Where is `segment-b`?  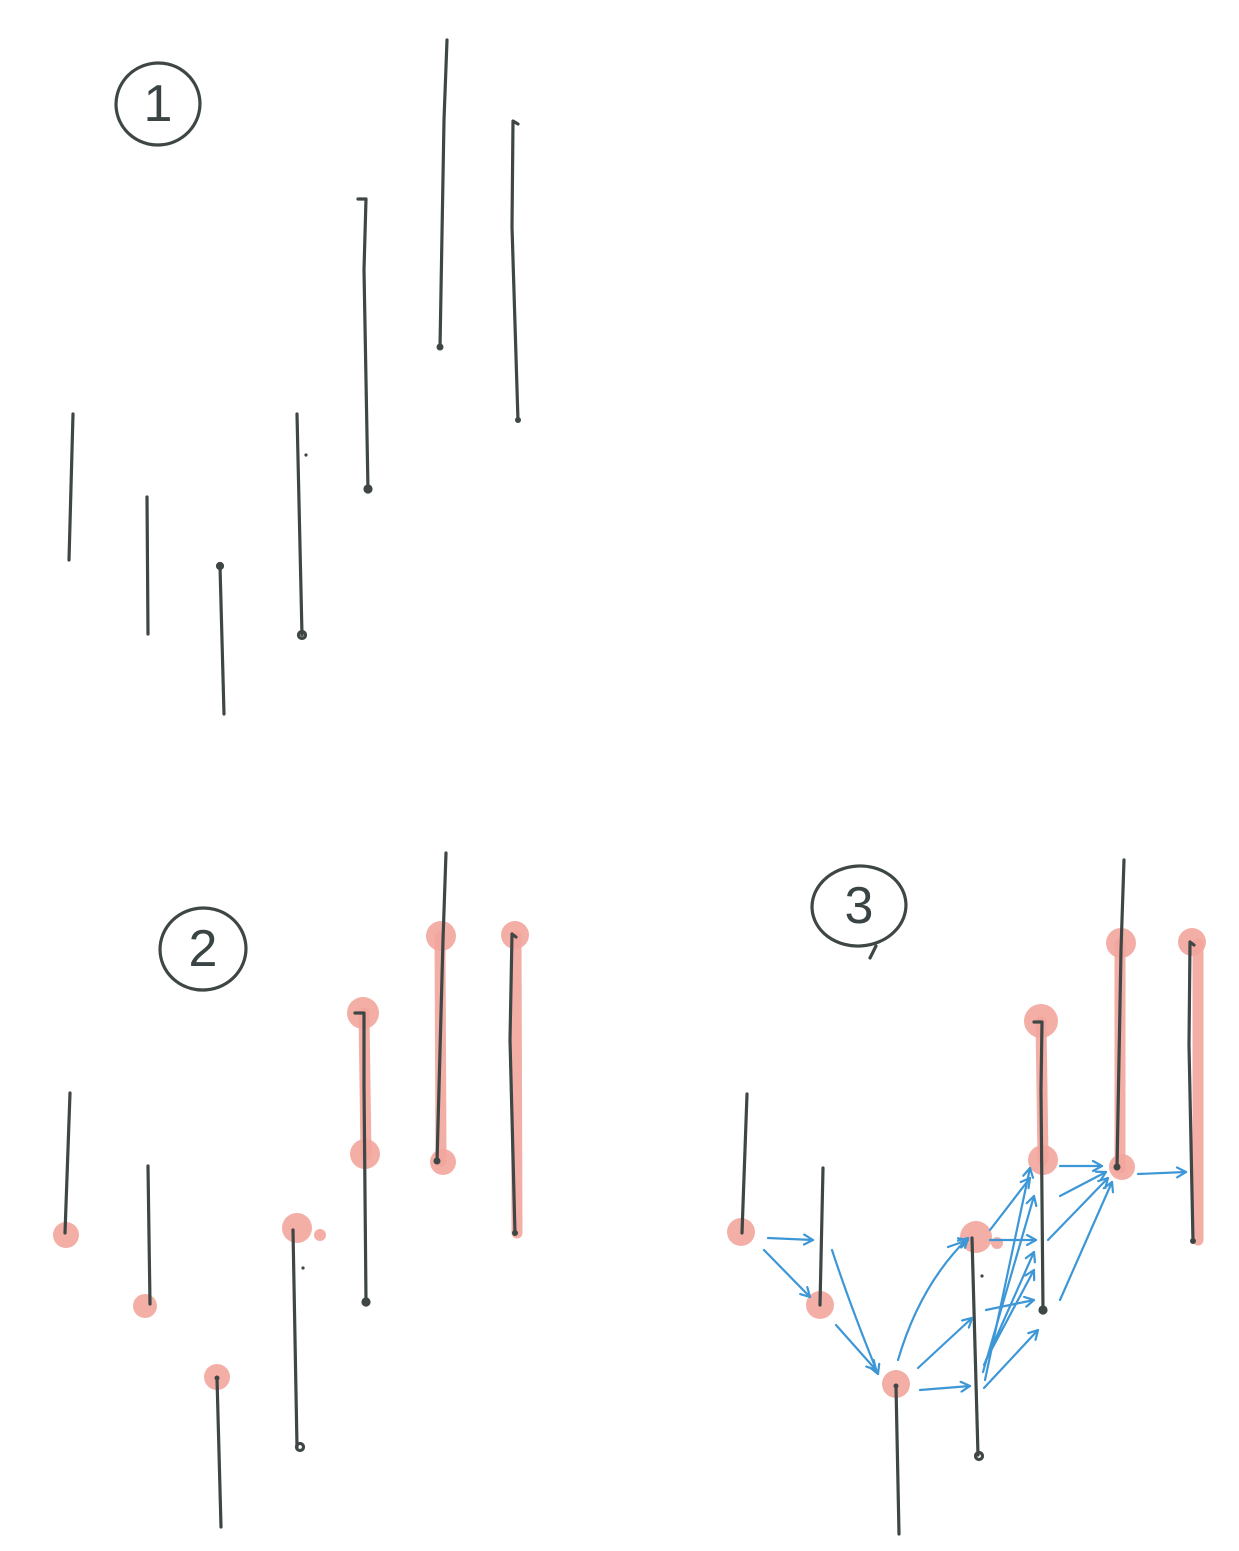
segment-b is located at coordinates (147, 565).